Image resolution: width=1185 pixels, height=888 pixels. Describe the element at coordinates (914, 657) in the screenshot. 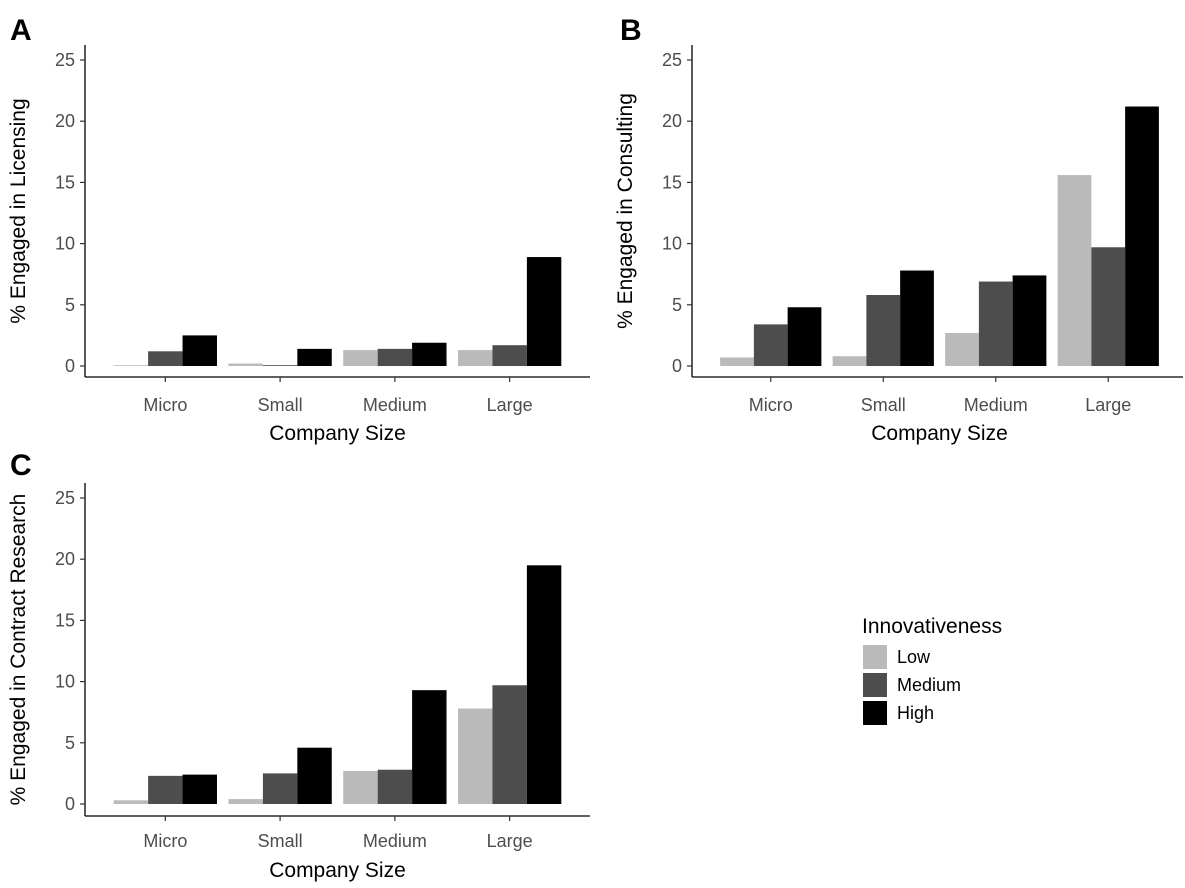

I see `legend-label-low: Low` at that location.